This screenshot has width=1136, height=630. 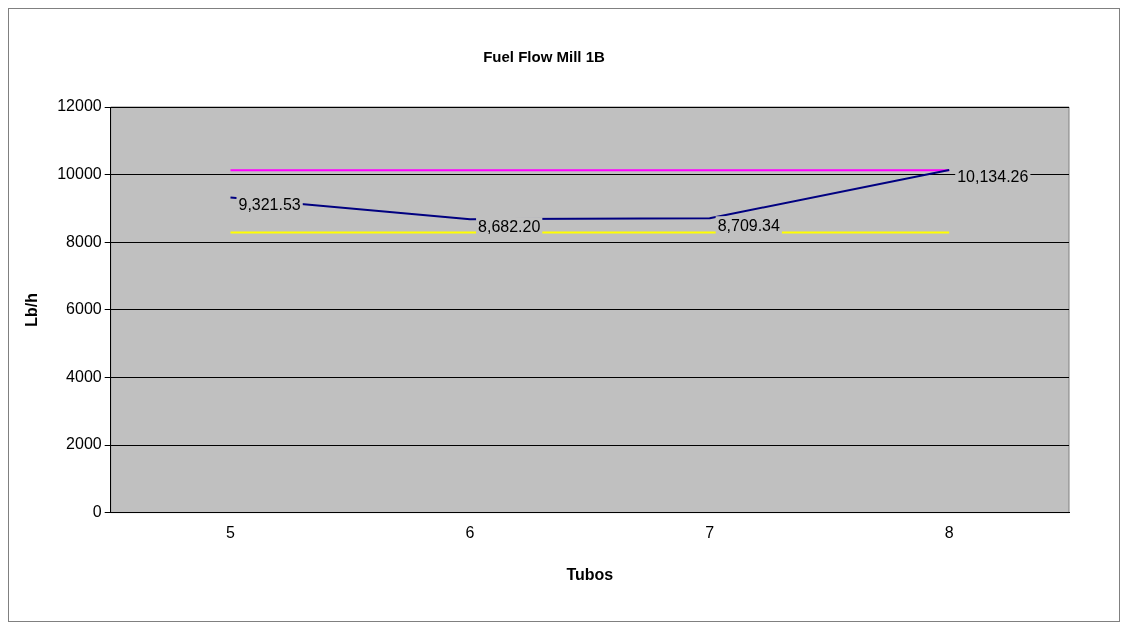 I want to click on x-tick-label: 8, so click(x=949, y=532).